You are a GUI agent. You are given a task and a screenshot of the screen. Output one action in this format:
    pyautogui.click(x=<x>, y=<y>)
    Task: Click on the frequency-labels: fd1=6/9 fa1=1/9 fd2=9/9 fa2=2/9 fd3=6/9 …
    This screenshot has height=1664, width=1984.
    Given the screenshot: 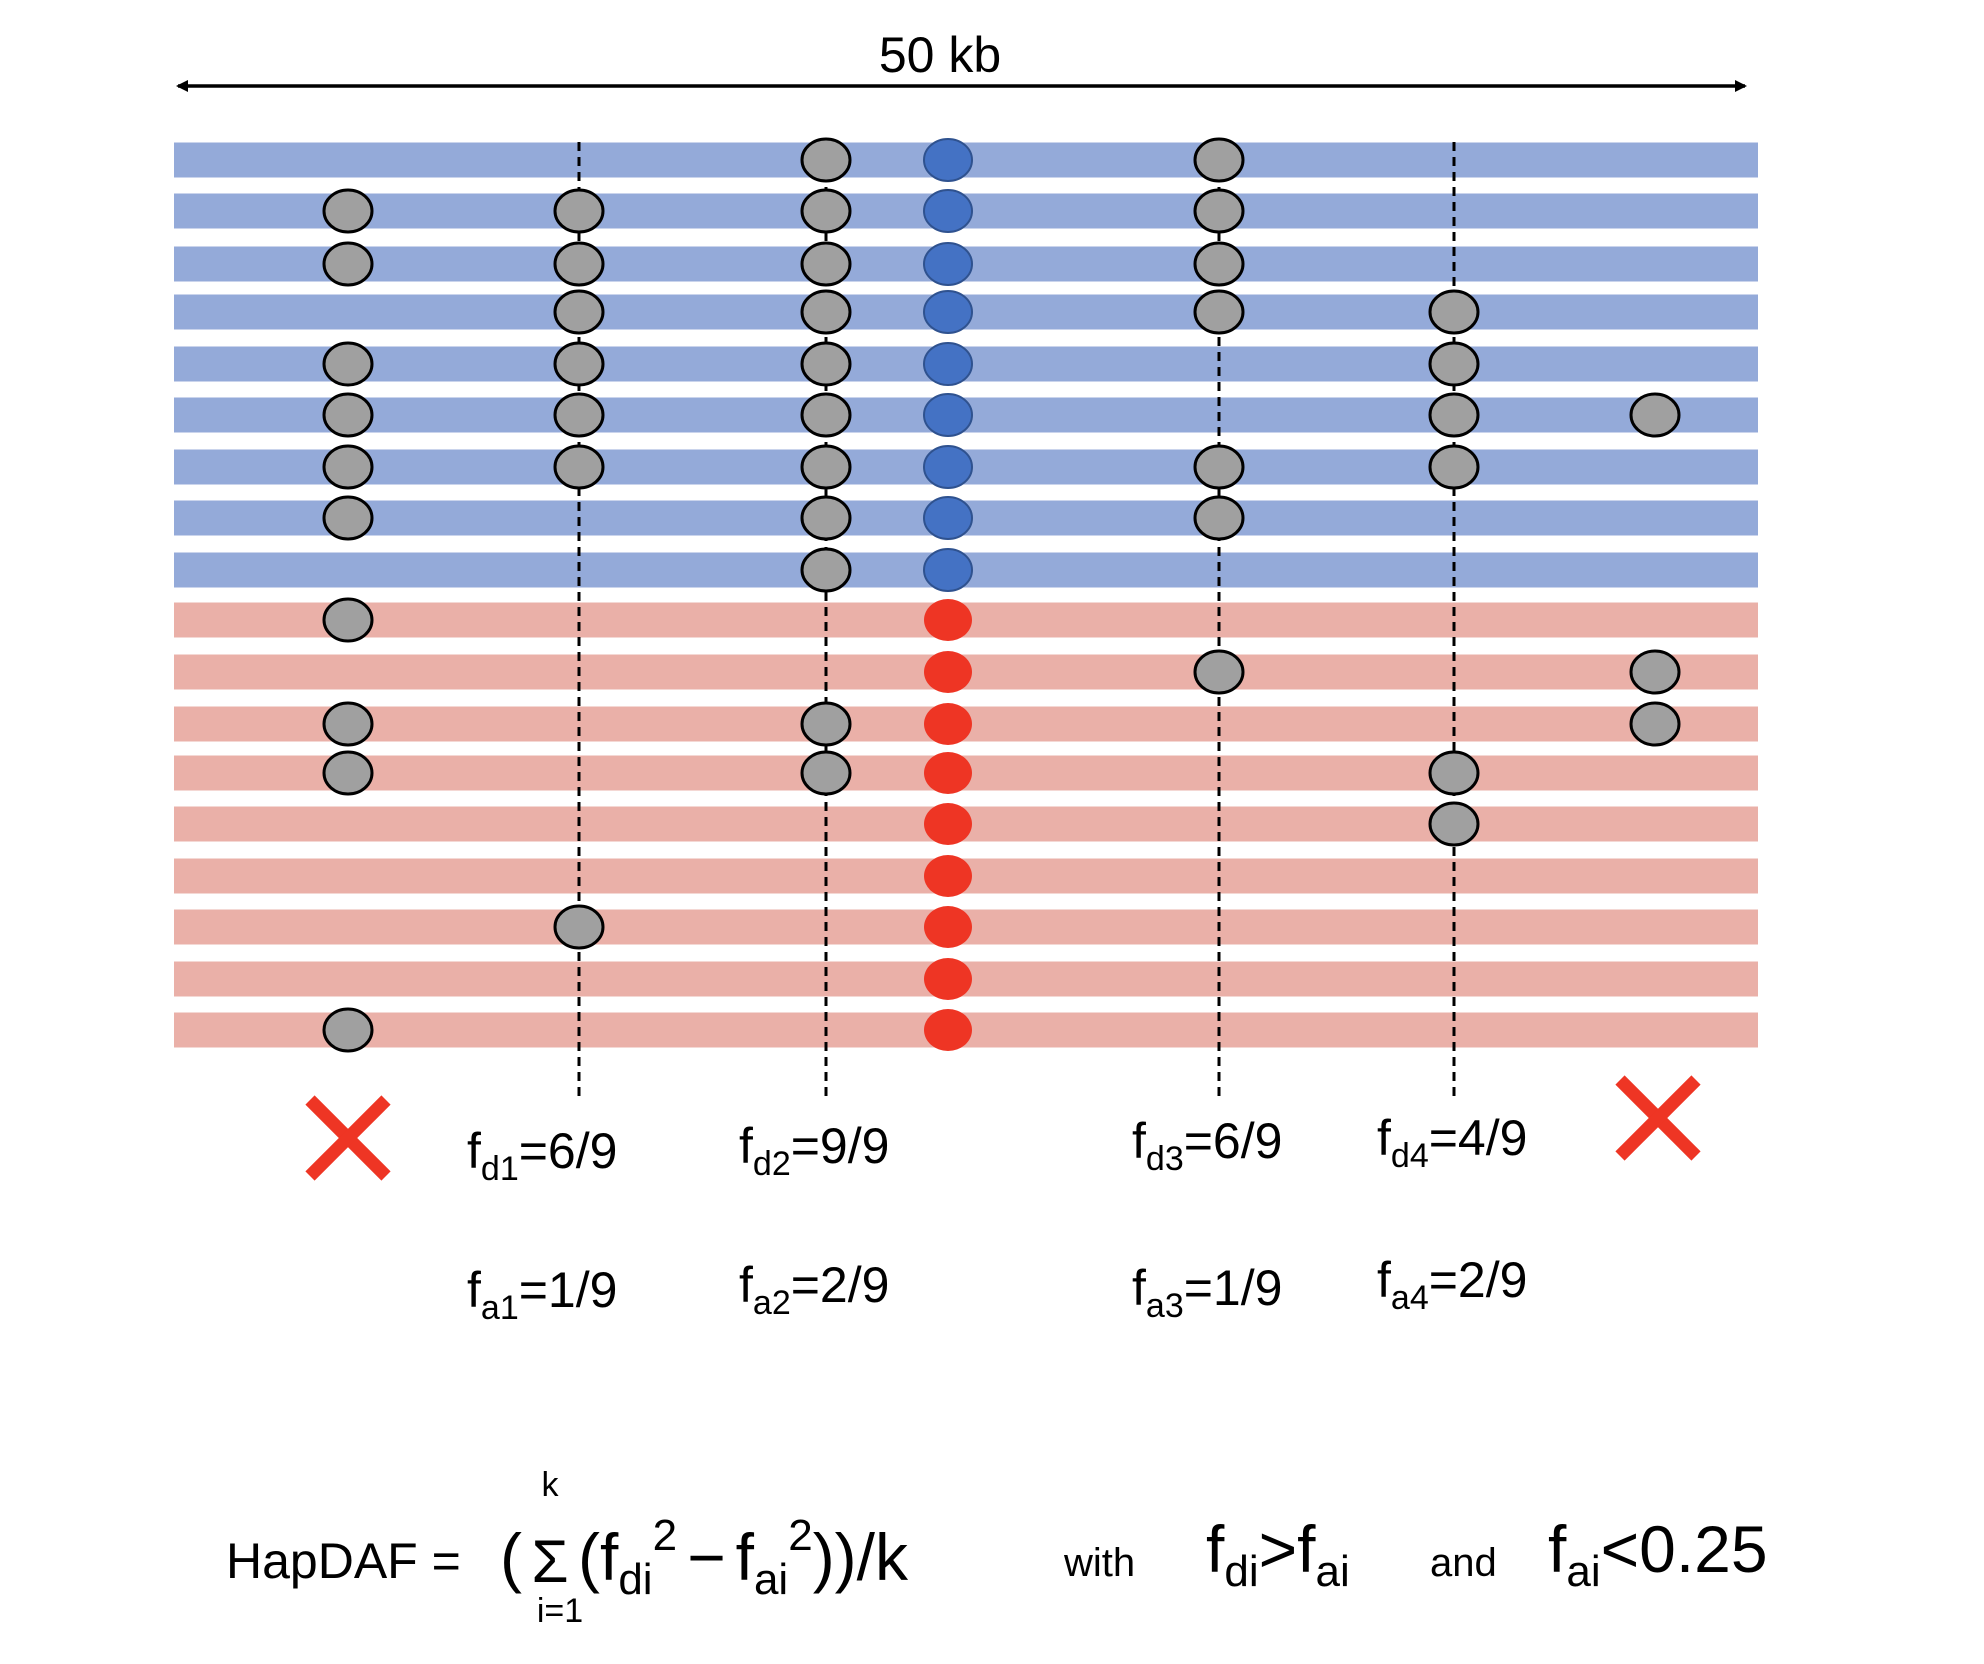 What is the action you would take?
    pyautogui.click(x=997, y=1218)
    